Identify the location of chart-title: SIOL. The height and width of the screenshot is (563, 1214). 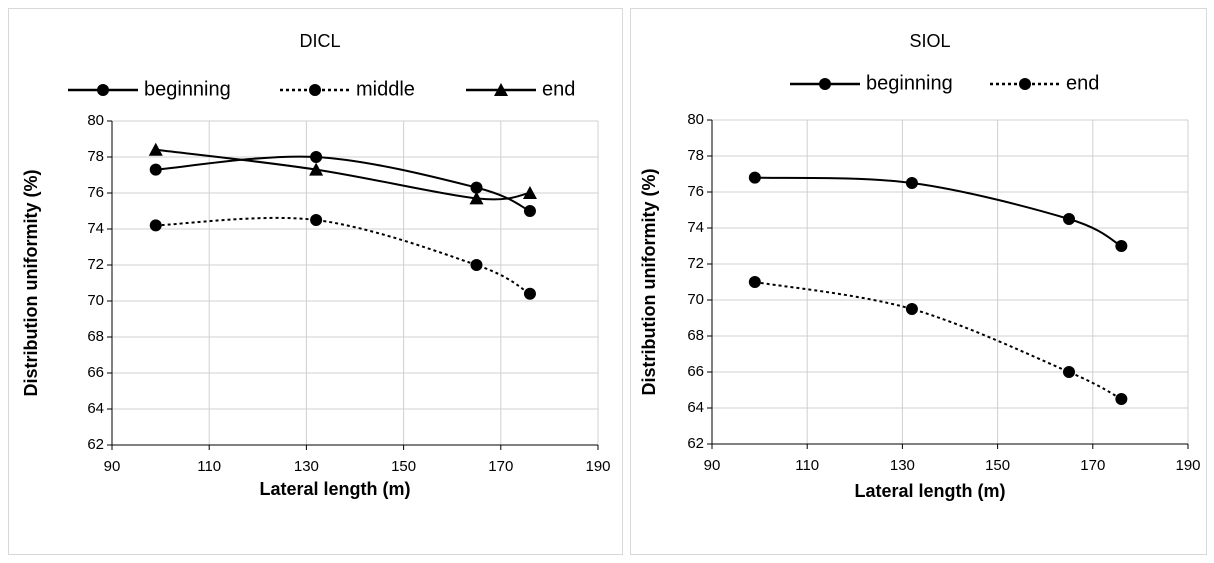
(929, 41).